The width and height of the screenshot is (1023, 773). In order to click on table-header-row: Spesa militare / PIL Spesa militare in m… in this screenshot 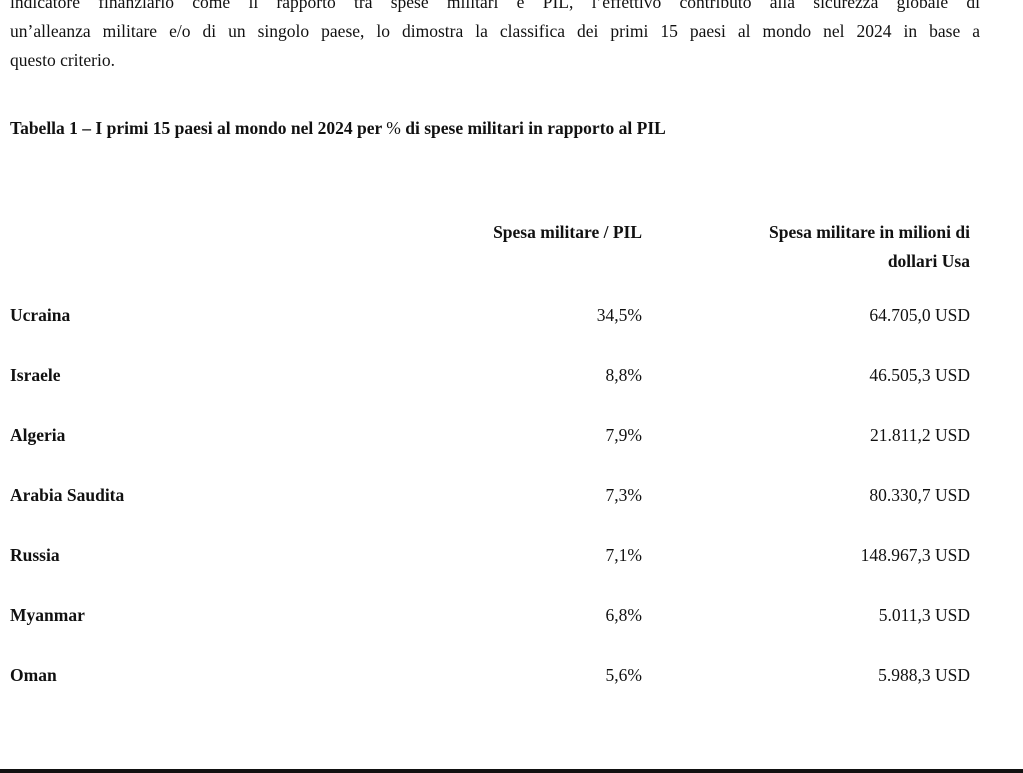, I will do `click(490, 261)`.